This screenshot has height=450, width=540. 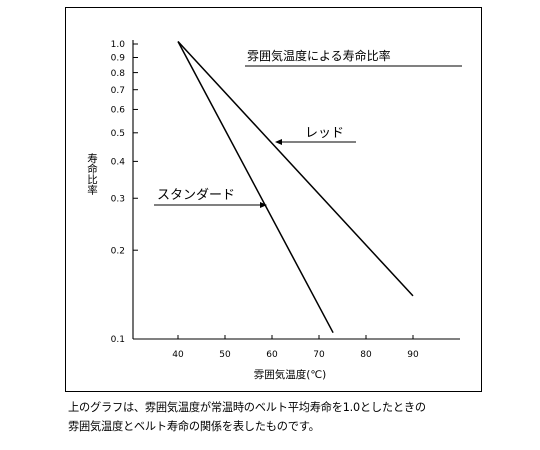 I want to click on y-tick-label: 0.5, so click(x=118, y=134).